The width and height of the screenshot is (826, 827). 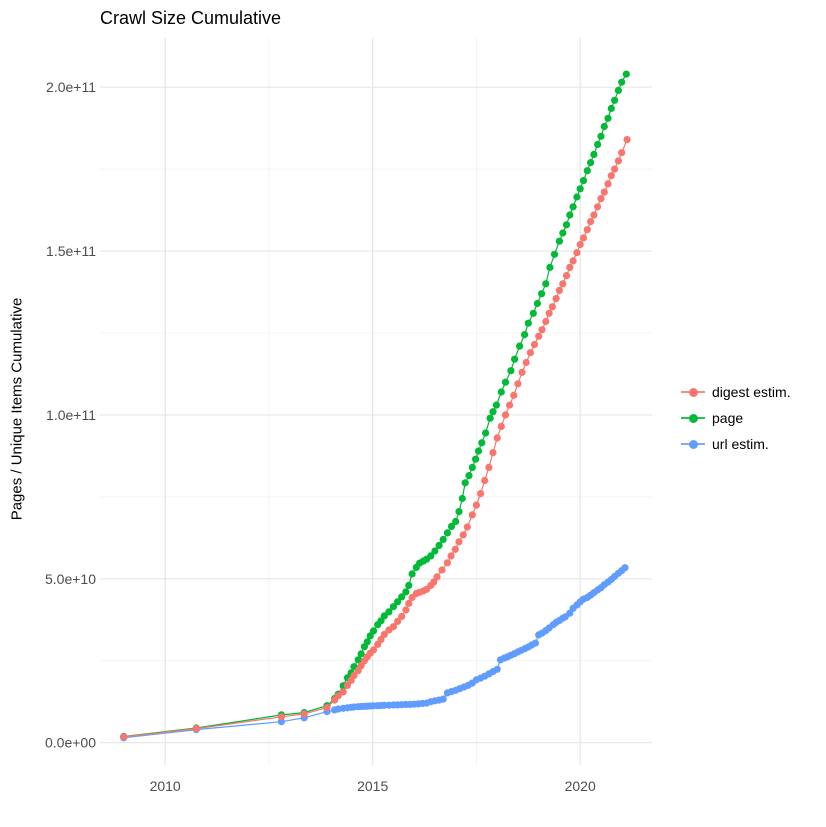 I want to click on y-tick-label: 0.0e+00, so click(x=70, y=743).